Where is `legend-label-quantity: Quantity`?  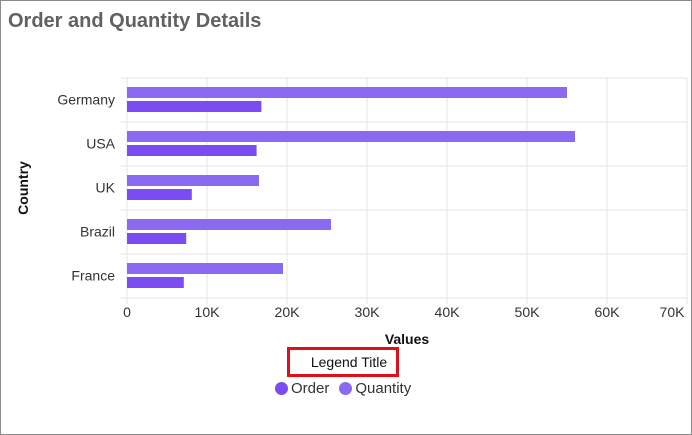 legend-label-quantity: Quantity is located at coordinates (383, 388).